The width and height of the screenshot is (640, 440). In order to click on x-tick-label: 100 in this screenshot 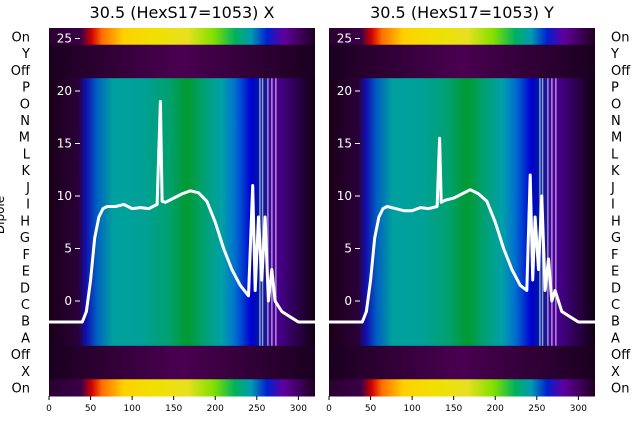, I will do `click(132, 409)`.